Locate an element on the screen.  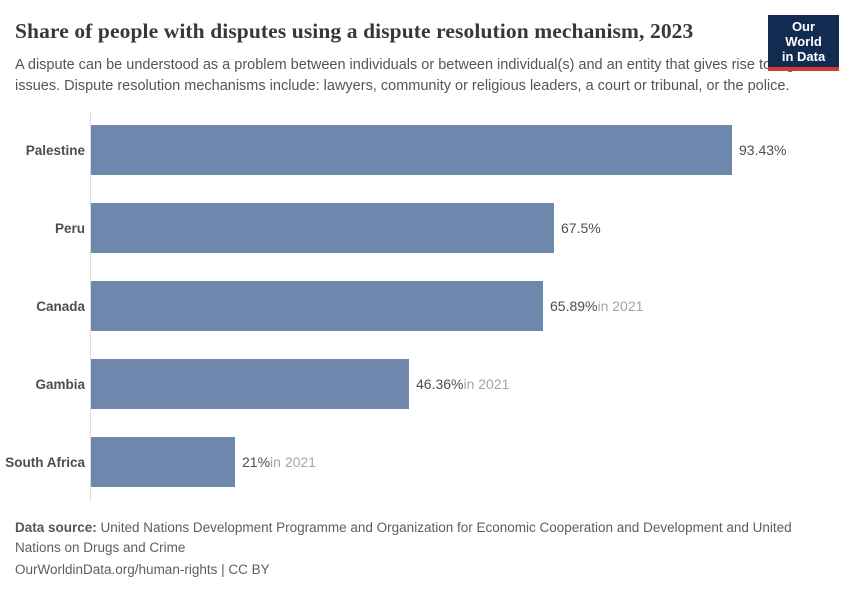
owid-logo-line1: Our World is located at coordinates (803, 34).